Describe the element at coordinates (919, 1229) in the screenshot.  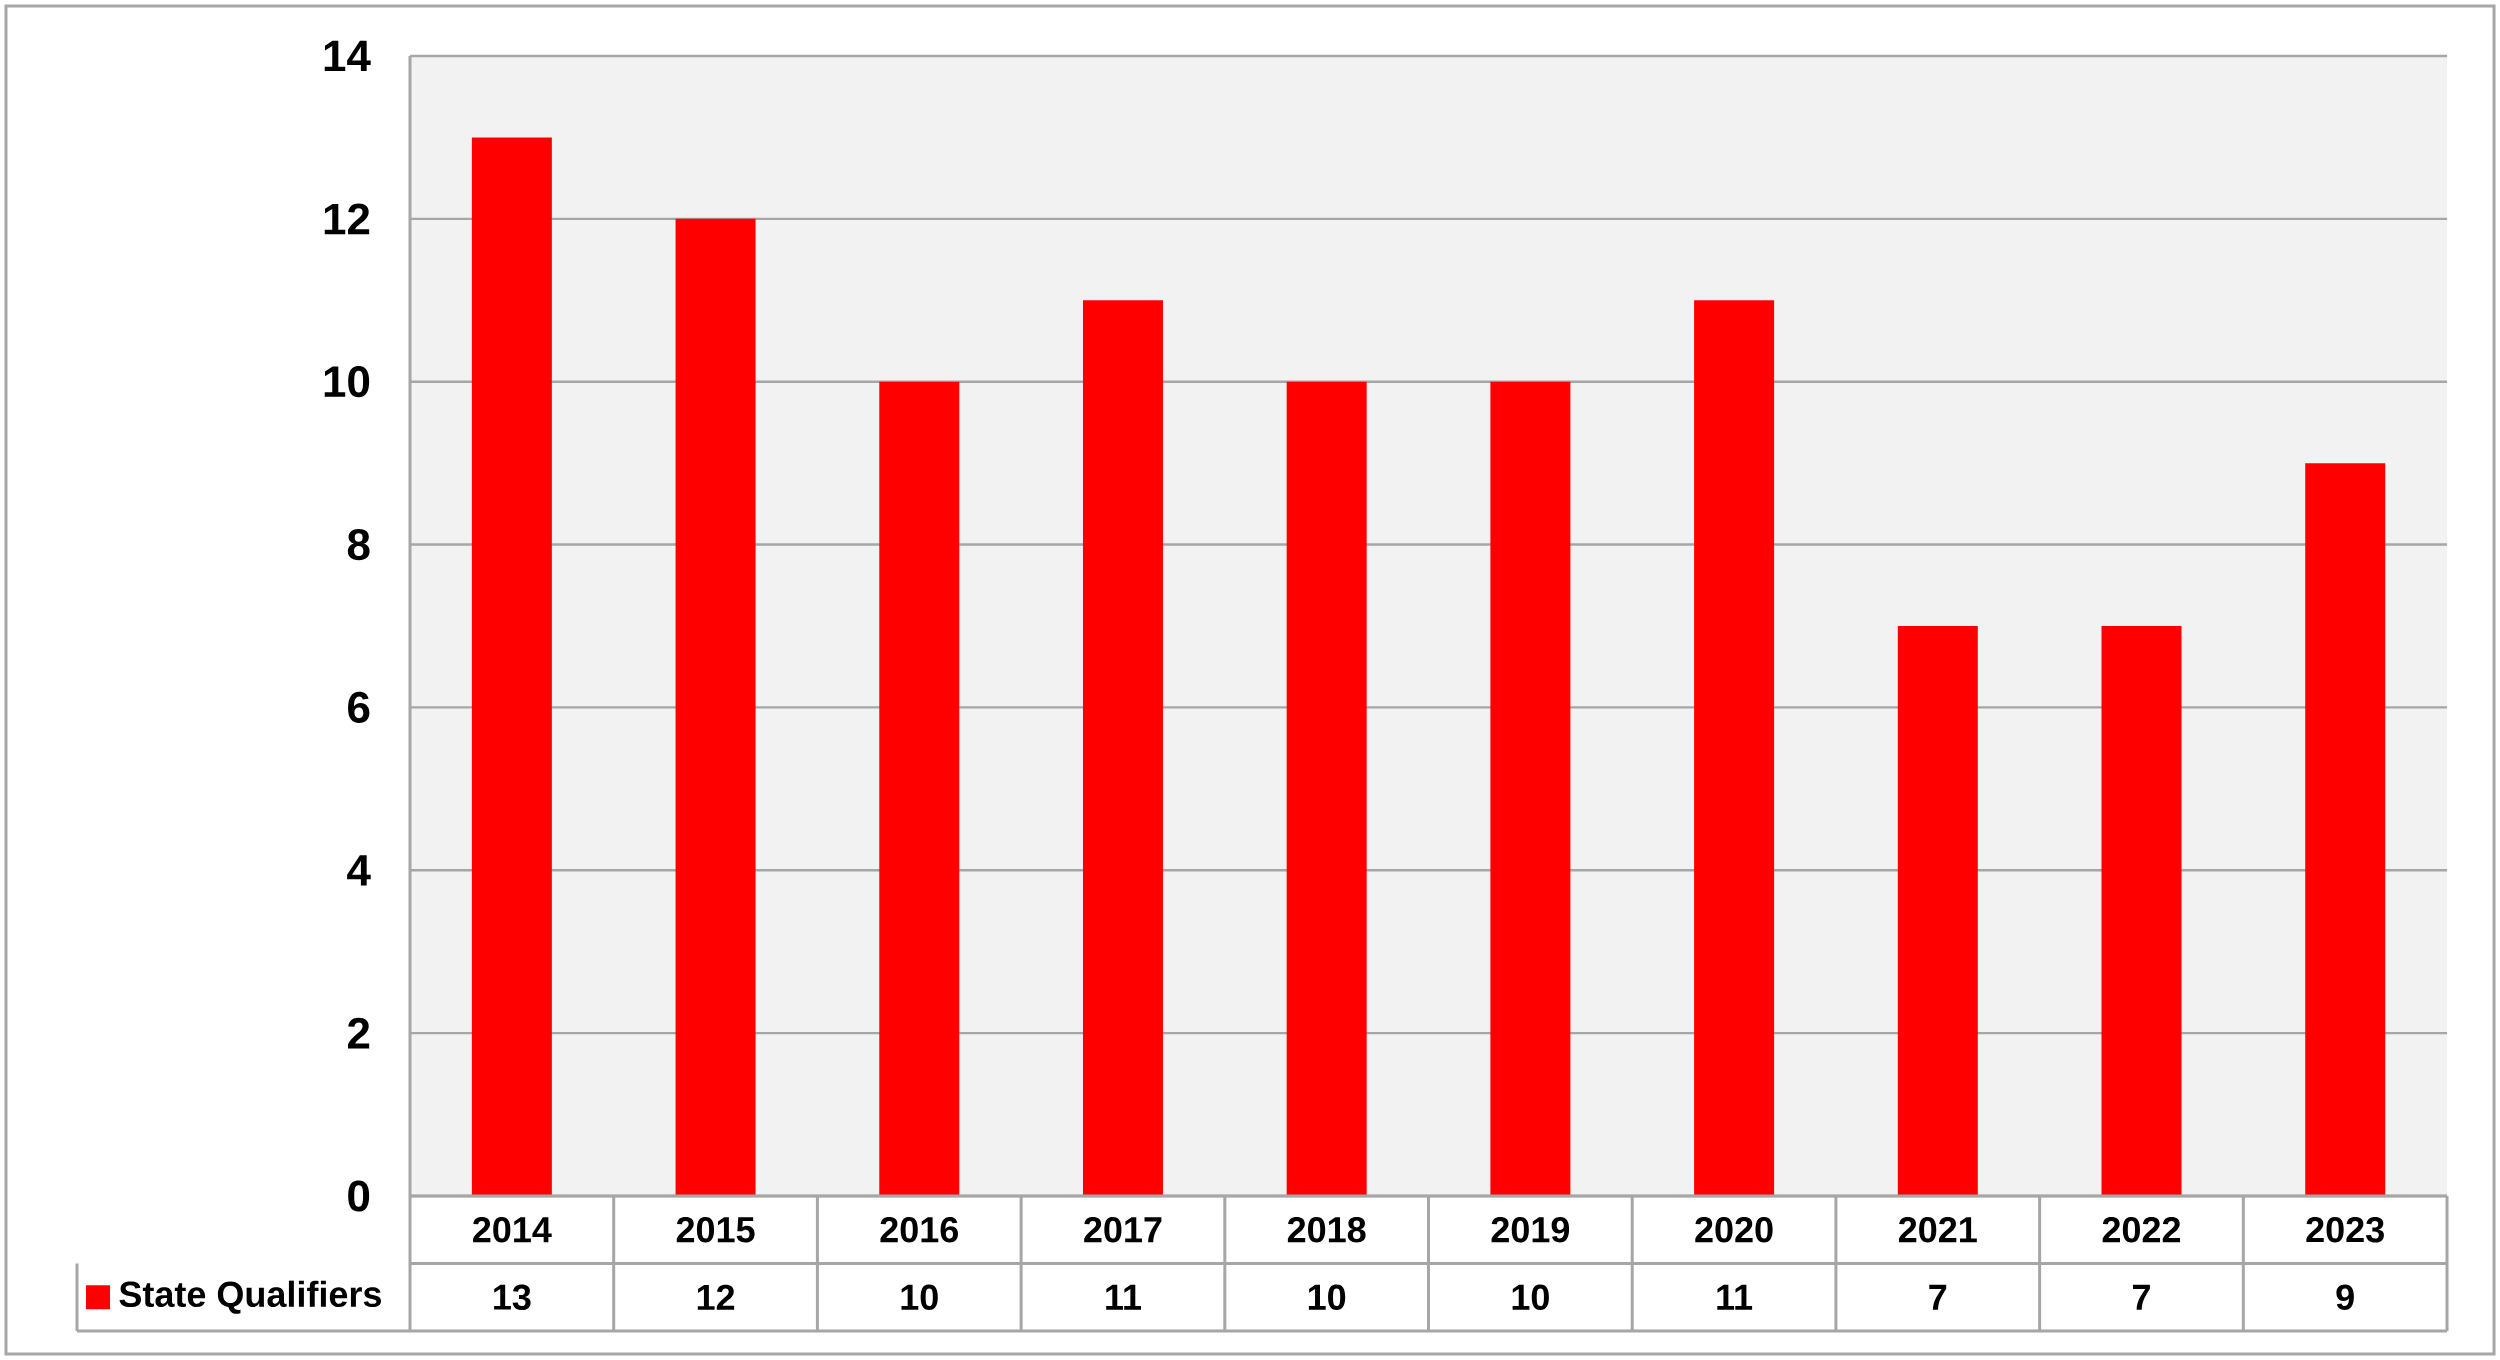
I see `x-tick-label: 2016` at that location.